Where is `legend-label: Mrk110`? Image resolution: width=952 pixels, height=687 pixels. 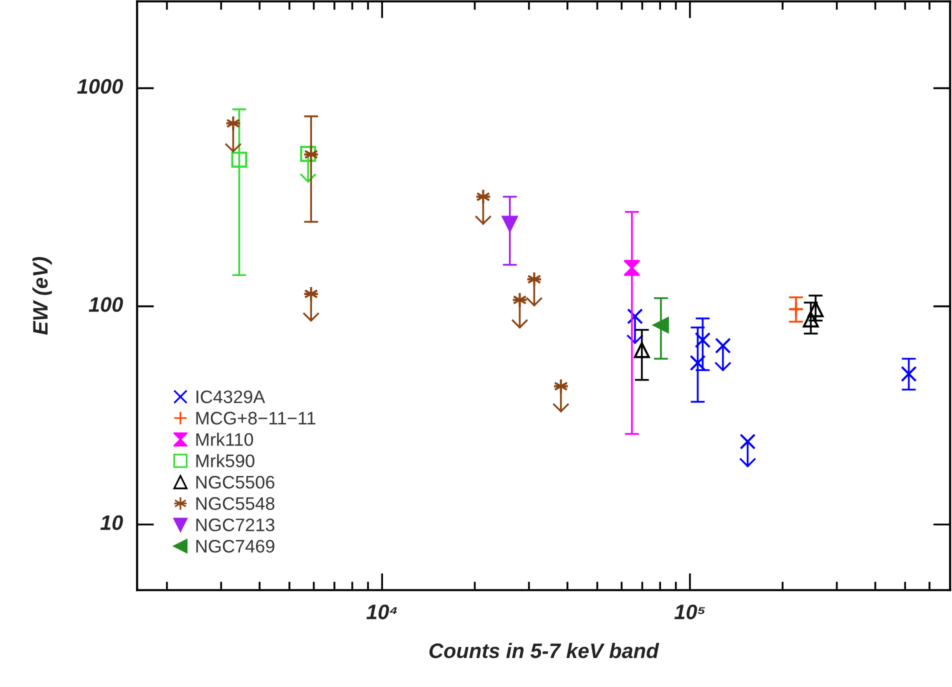
legend-label: Mrk110 is located at coordinates (225, 439).